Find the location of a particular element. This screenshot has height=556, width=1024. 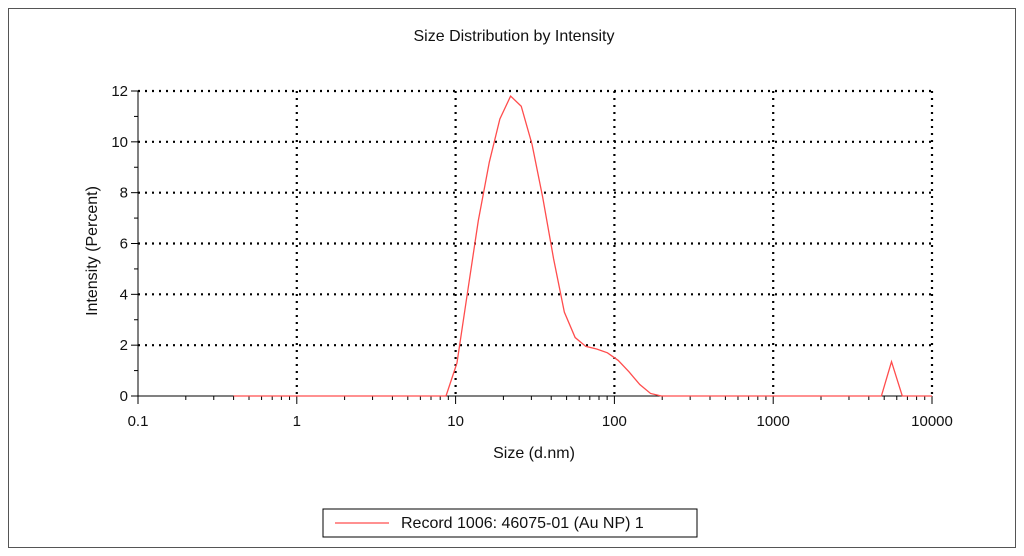

y-tick-label: 0 is located at coordinates (124, 396).